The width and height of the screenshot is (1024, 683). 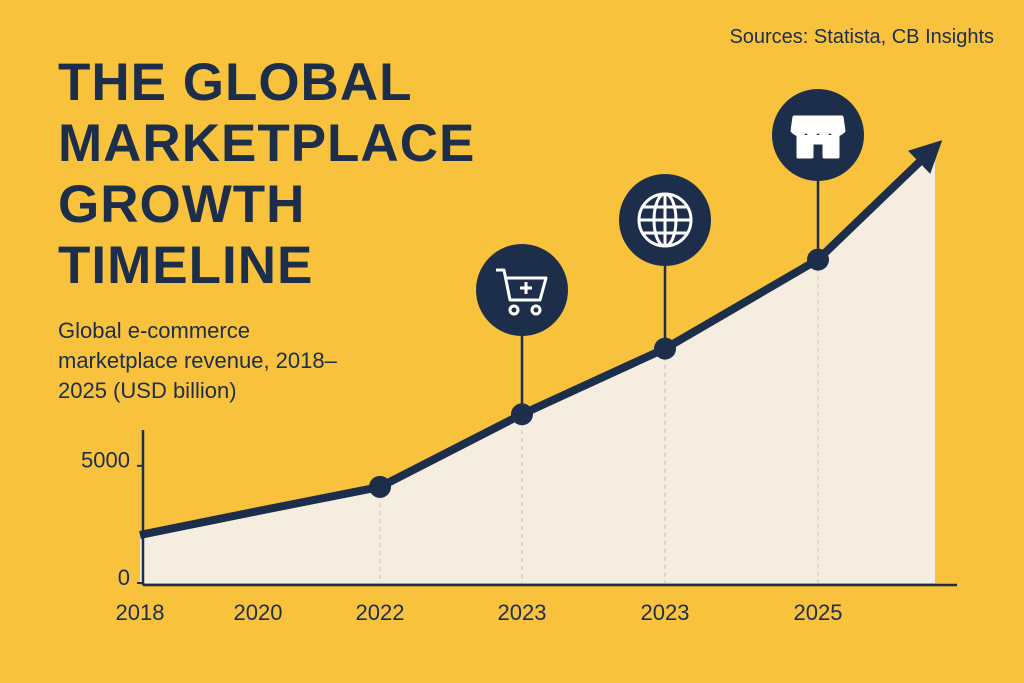 I want to click on x-tick-label: 2025, so click(x=818, y=612).